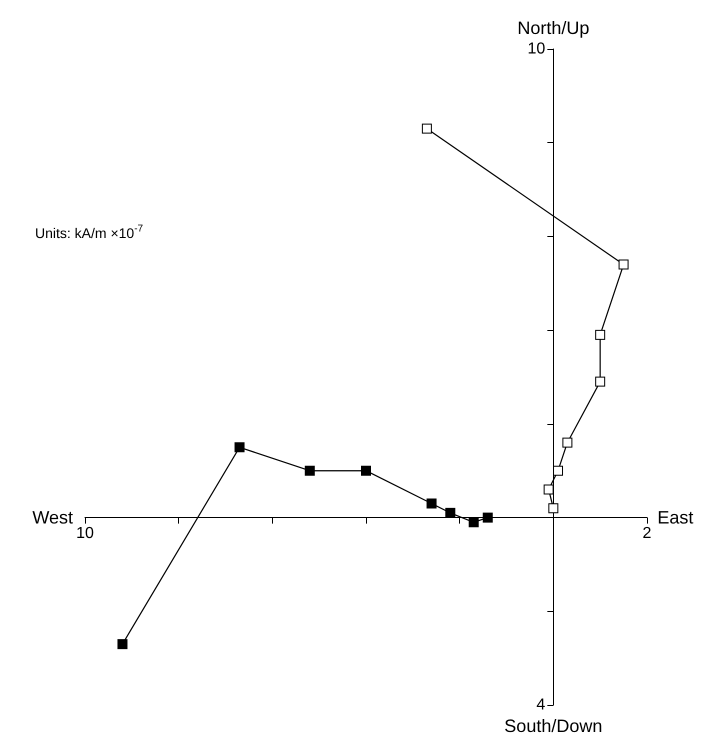 This screenshot has height=747, width=714. What do you see at coordinates (541, 705) in the screenshot?
I see `y-tick-label: 4` at bounding box center [541, 705].